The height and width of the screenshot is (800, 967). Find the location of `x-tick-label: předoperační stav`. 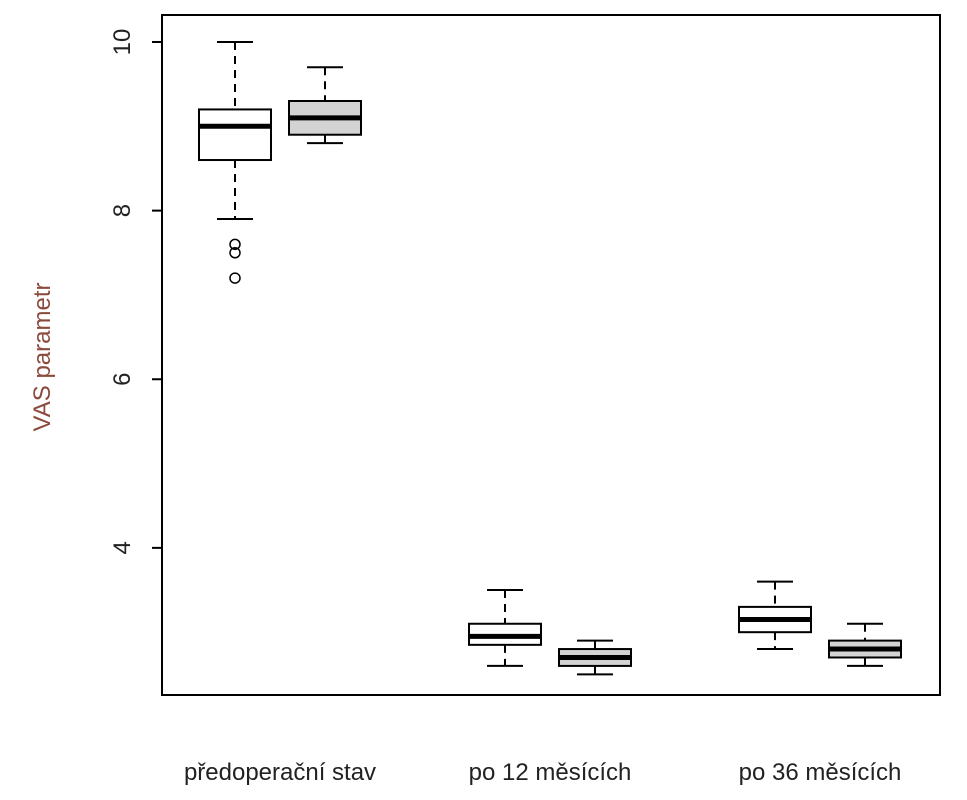

x-tick-label: předoperační stav is located at coordinates (280, 772).